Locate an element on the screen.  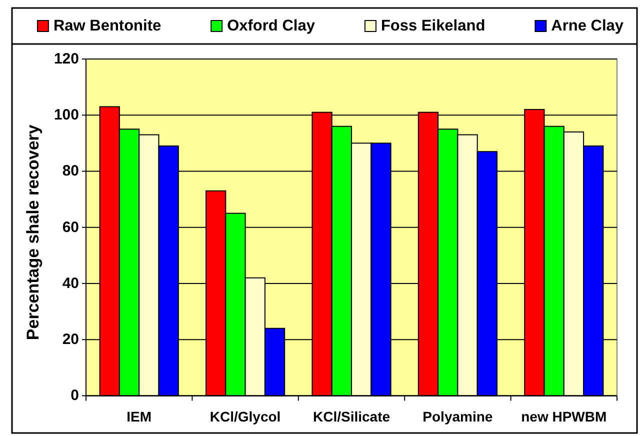
y-tick-label: 100 is located at coordinates (66, 115).